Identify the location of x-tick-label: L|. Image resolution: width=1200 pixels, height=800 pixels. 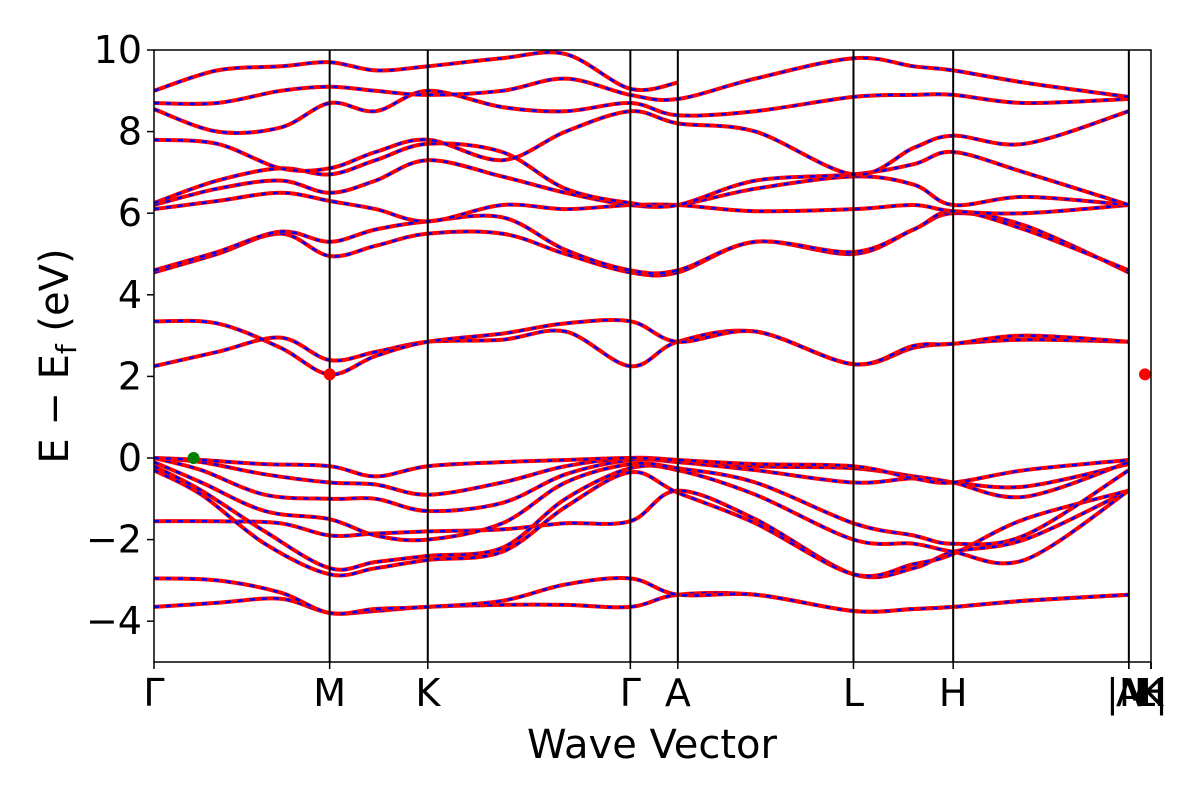
(1151, 693).